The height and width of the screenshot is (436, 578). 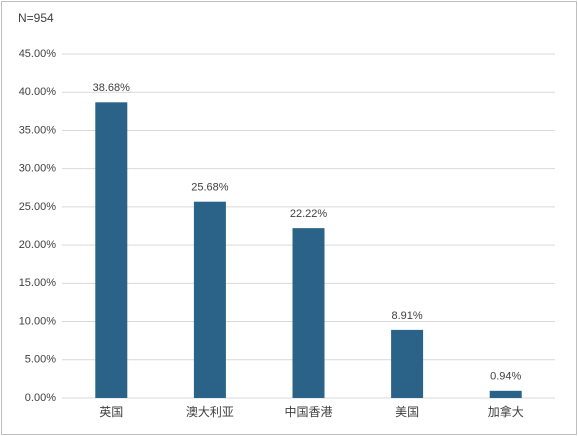 What do you see at coordinates (38, 169) in the screenshot?
I see `y-tick-label: 30.00%` at bounding box center [38, 169].